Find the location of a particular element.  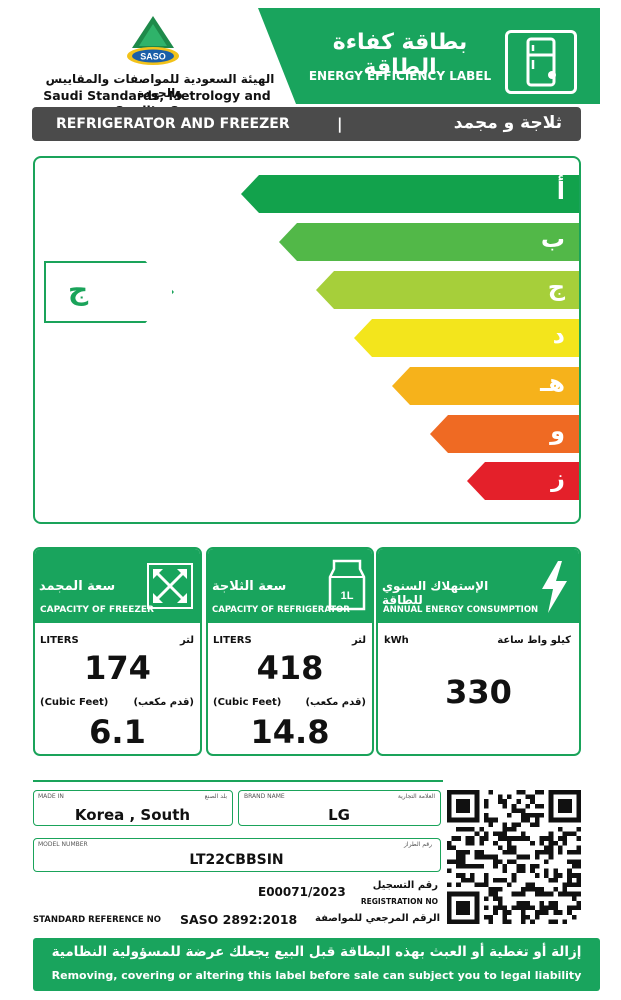

registration-label-en: REGISTRATION NO is located at coordinates (399, 901).